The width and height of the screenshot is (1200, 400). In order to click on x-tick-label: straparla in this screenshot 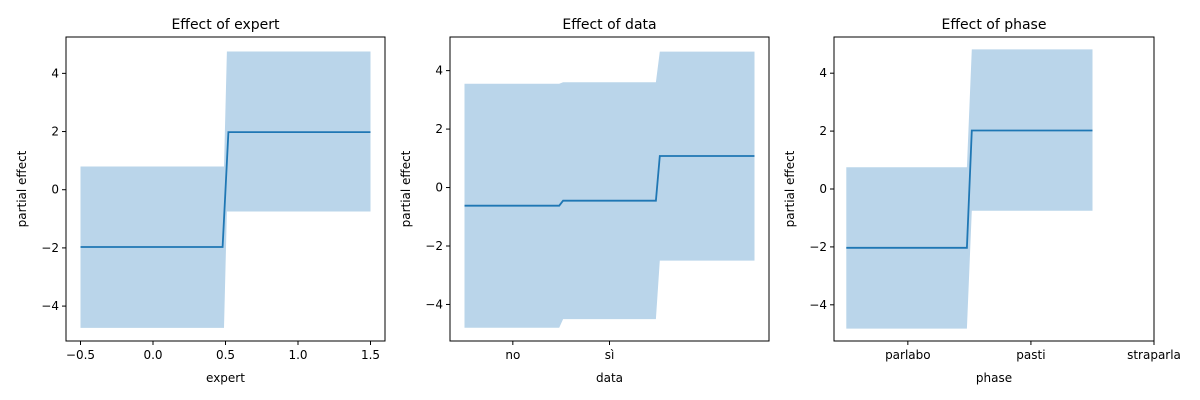, I will do `click(1154, 355)`.